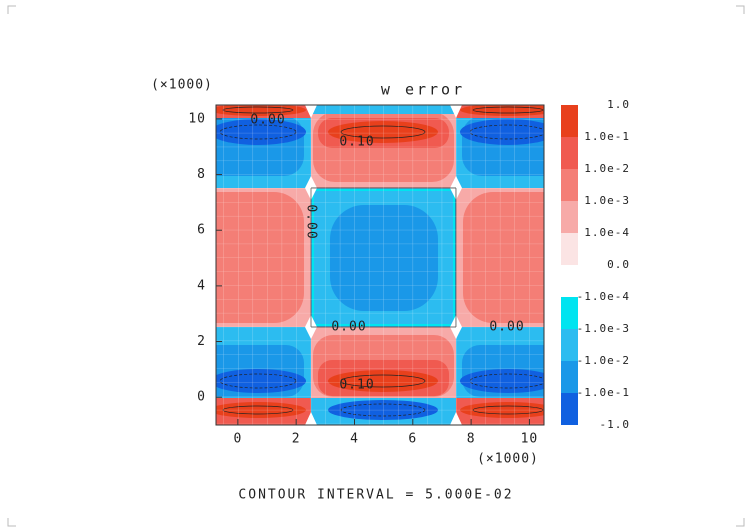 The height and width of the screenshot is (532, 752). Describe the element at coordinates (201, 341) in the screenshot. I see `y-tick-label: 2` at that location.